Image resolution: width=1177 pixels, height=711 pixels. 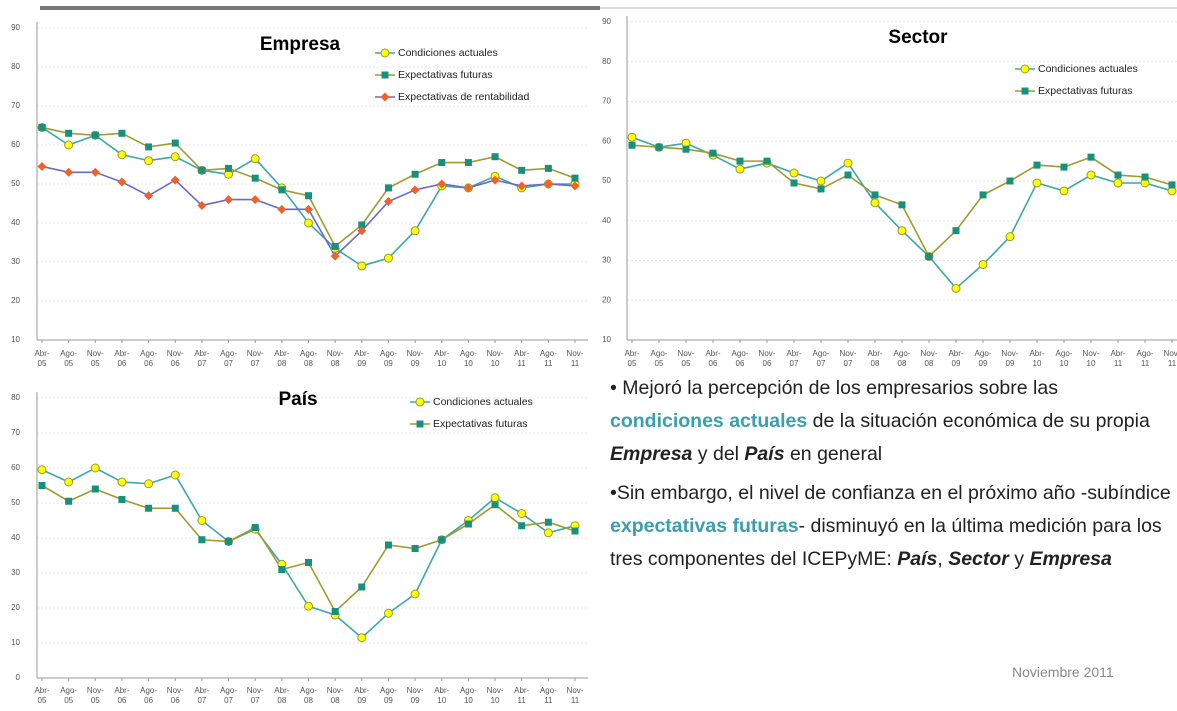 What do you see at coordinates (686, 358) in the screenshot?
I see `x-tick-label: Nov-05` at bounding box center [686, 358].